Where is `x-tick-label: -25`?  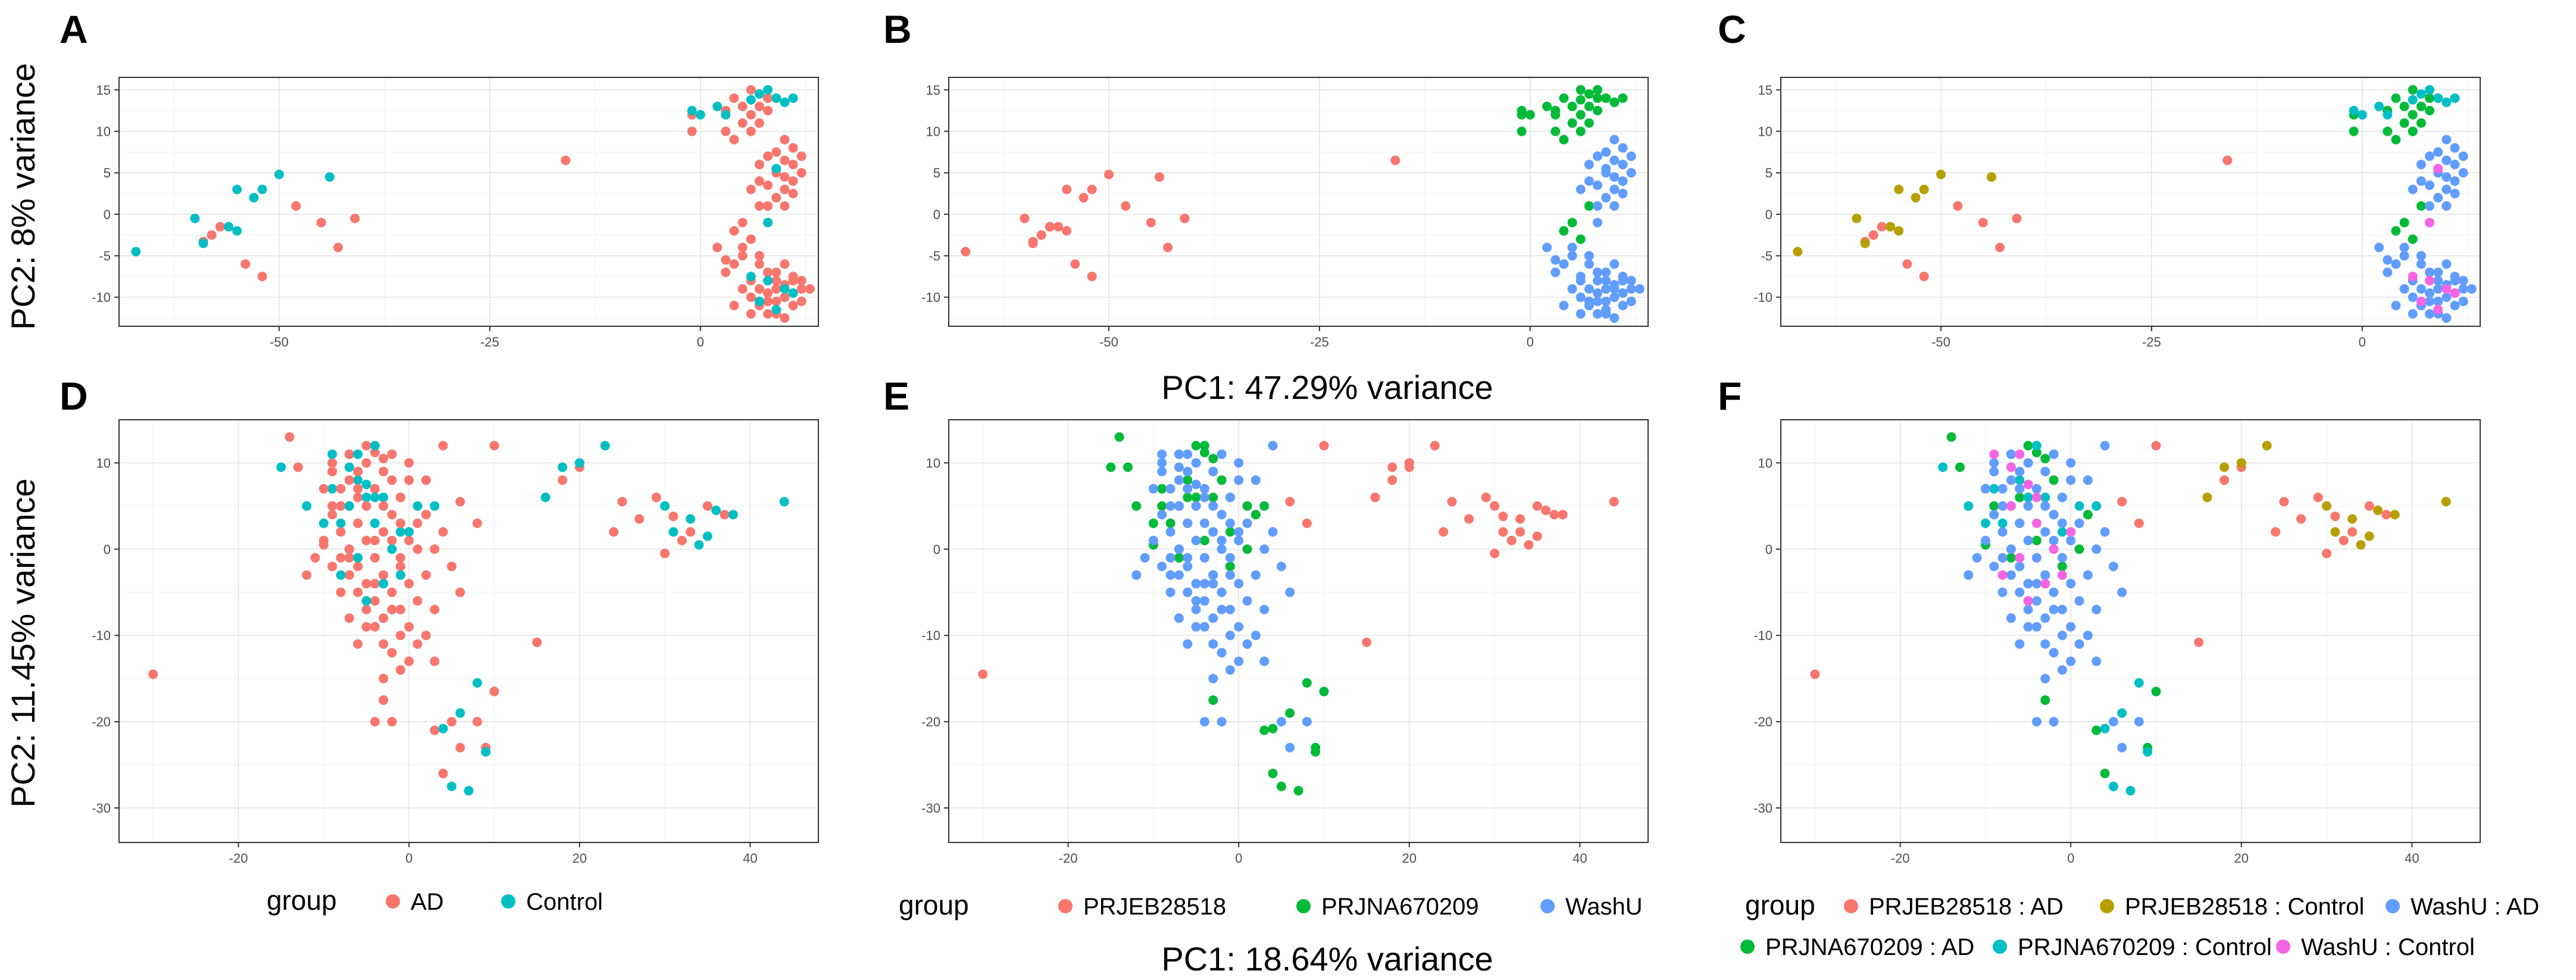
x-tick-label: -25 is located at coordinates (489, 342).